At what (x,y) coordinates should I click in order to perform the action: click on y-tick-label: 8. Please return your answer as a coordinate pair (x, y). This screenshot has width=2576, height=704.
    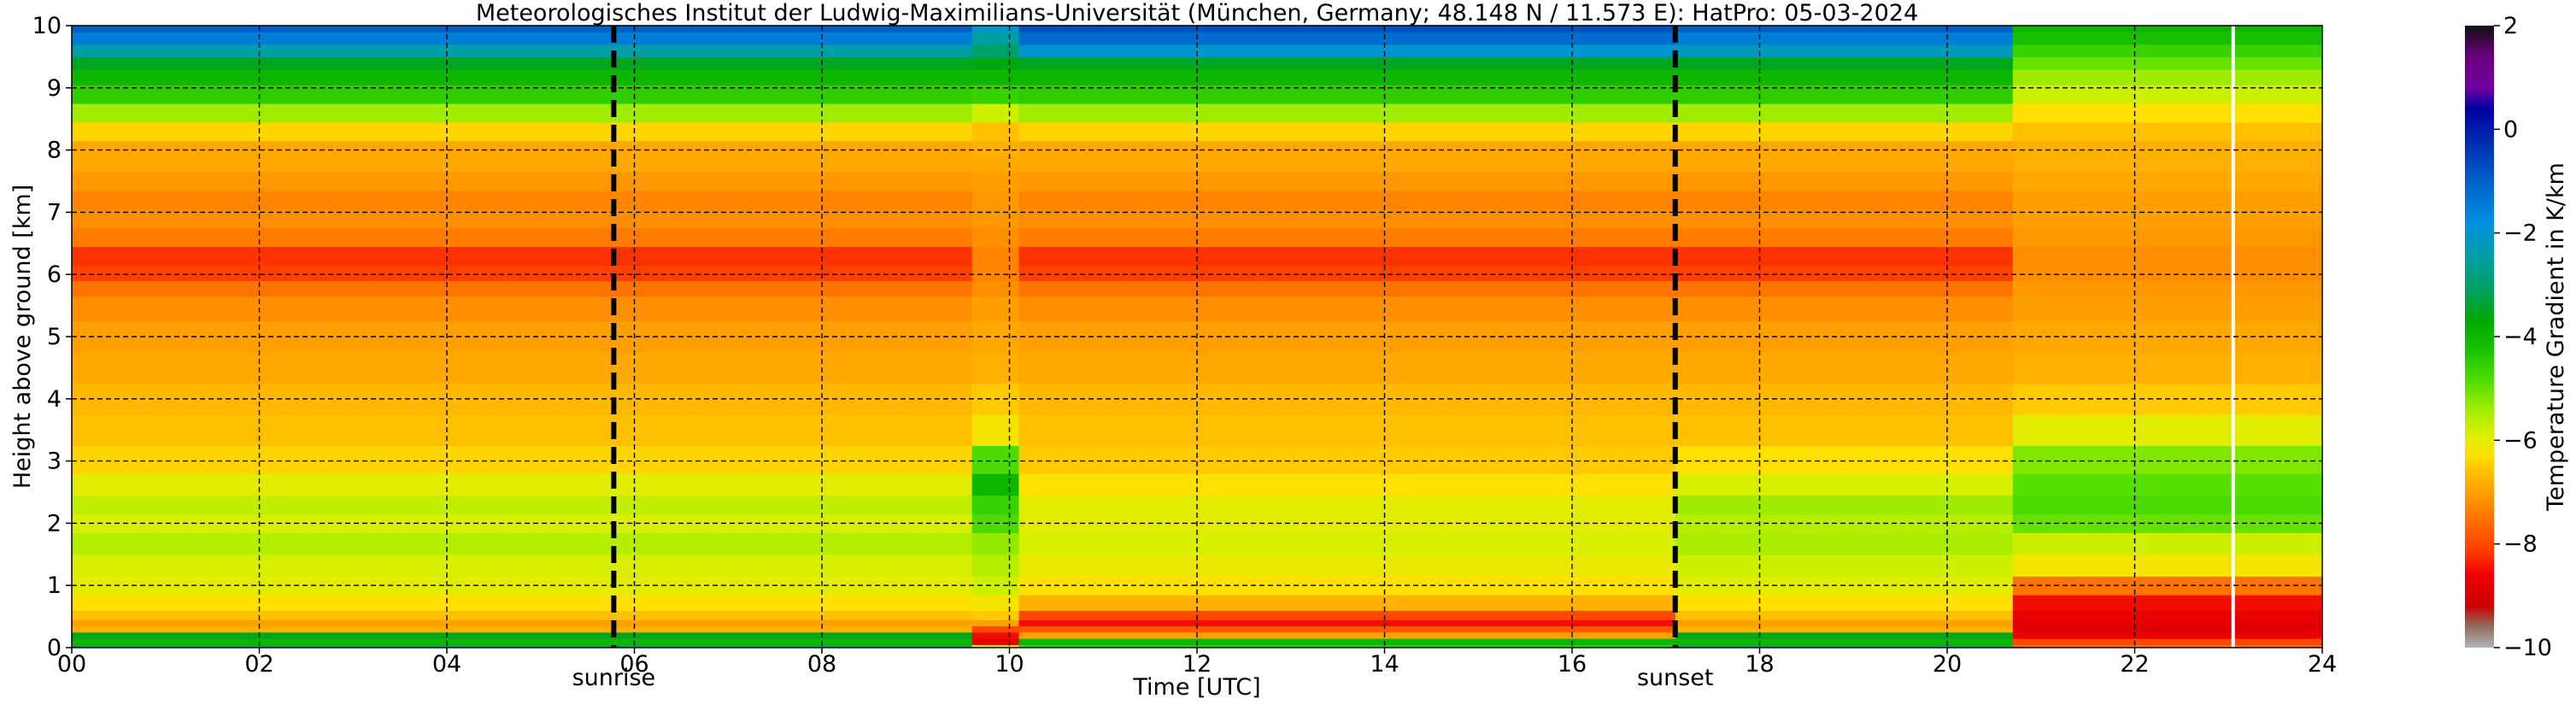
    Looking at the image, I should click on (54, 151).